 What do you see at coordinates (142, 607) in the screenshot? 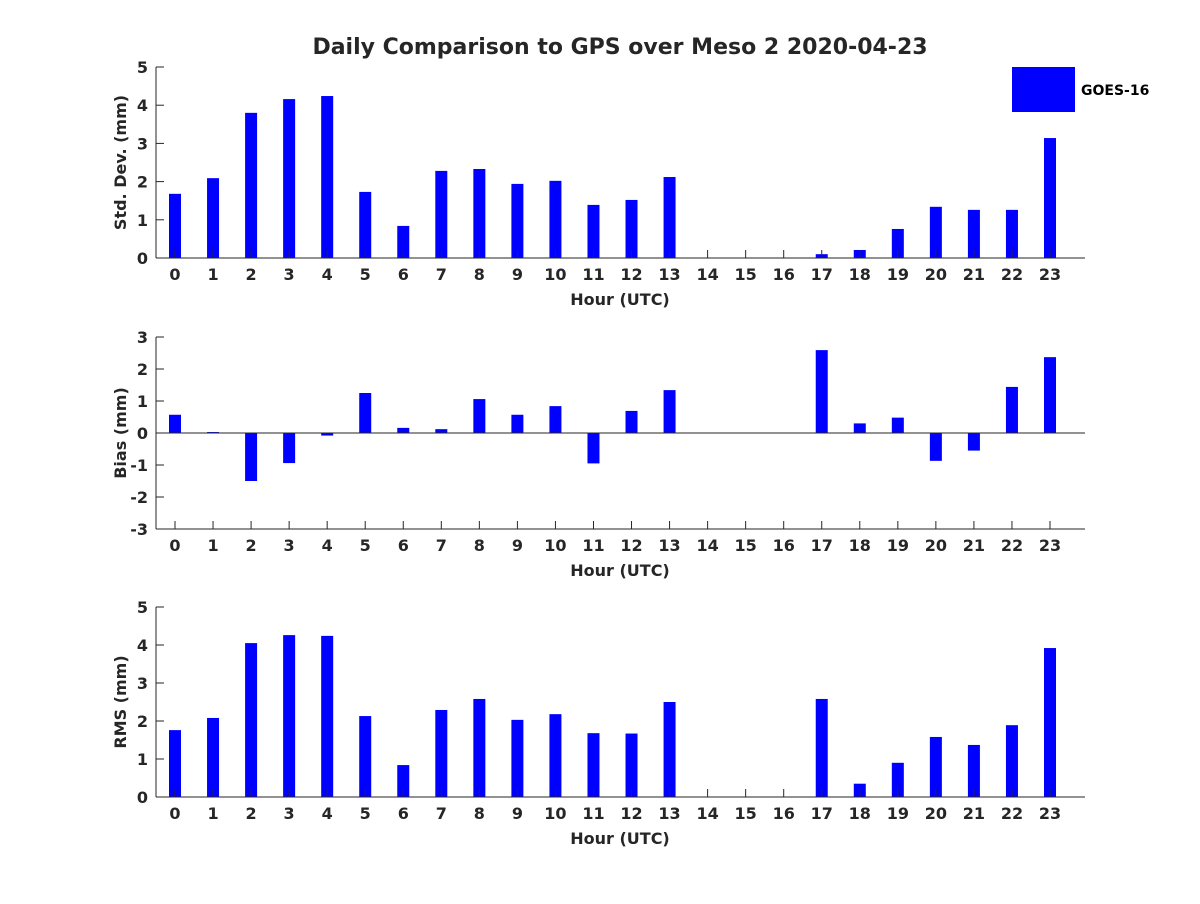
I see `y-tick-label: 5` at bounding box center [142, 607].